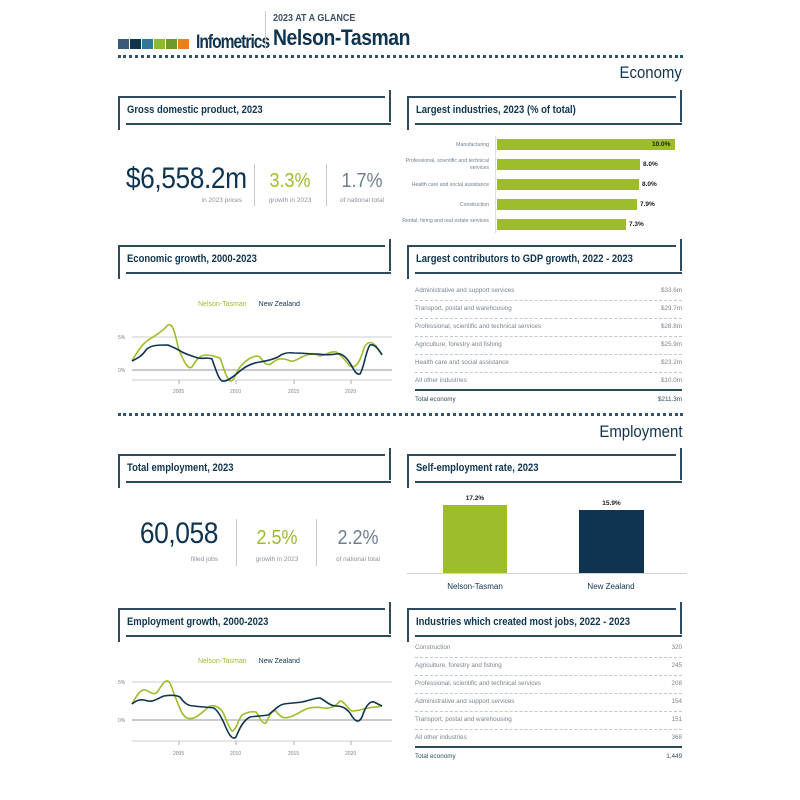 The image size is (800, 800). What do you see at coordinates (435, 399) in the screenshot?
I see `total-name: Total economy` at bounding box center [435, 399].